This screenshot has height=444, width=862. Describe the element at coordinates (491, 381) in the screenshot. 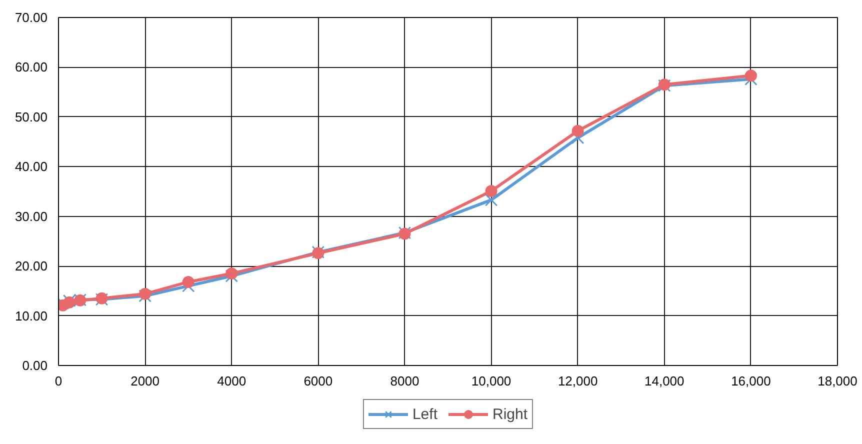

I see `x-tick-label: 10,000` at that location.